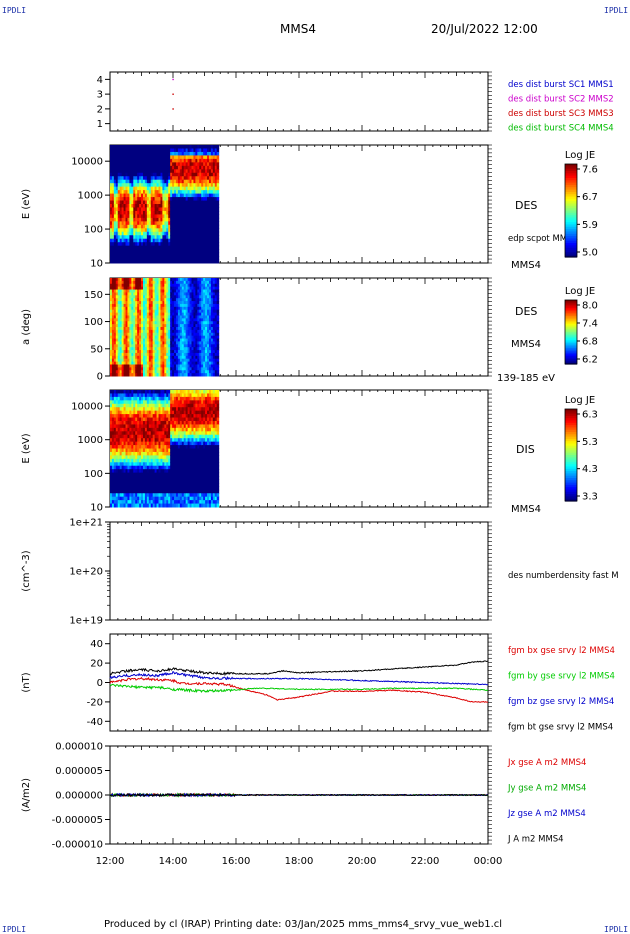 The width and height of the screenshot is (630, 934). Describe the element at coordinates (526, 344) in the screenshot. I see `des-pitch-spacecraft: MMS4` at that location.